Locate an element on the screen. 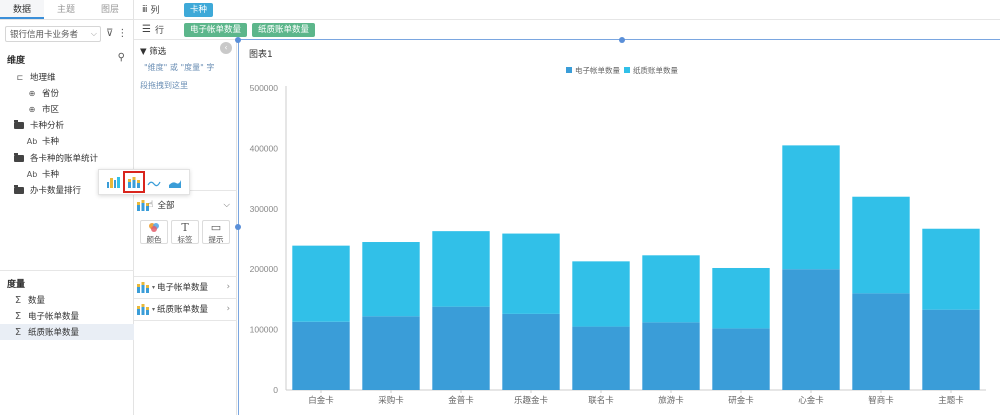 The image size is (1000, 415). columns-shelf: iii 列 卡种 is located at coordinates (567, 10).